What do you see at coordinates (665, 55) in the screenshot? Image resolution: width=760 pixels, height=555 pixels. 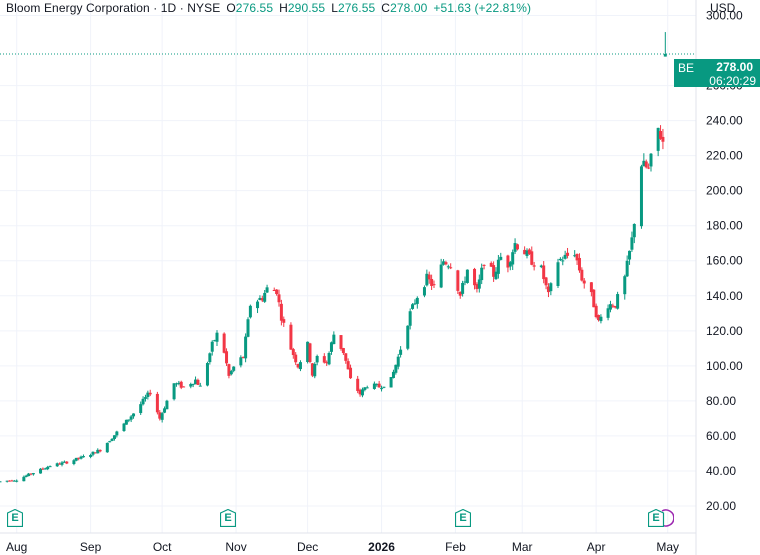 I see `latest-candle-body` at bounding box center [665, 55].